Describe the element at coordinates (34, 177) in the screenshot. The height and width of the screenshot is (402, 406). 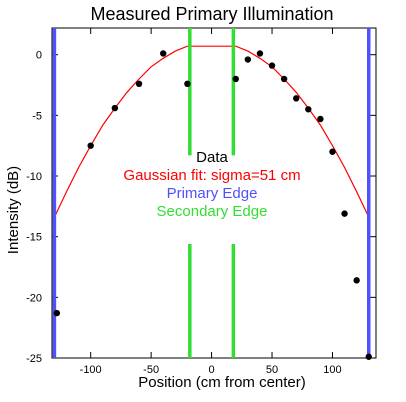
I see `y-tick-label: -10` at that location.